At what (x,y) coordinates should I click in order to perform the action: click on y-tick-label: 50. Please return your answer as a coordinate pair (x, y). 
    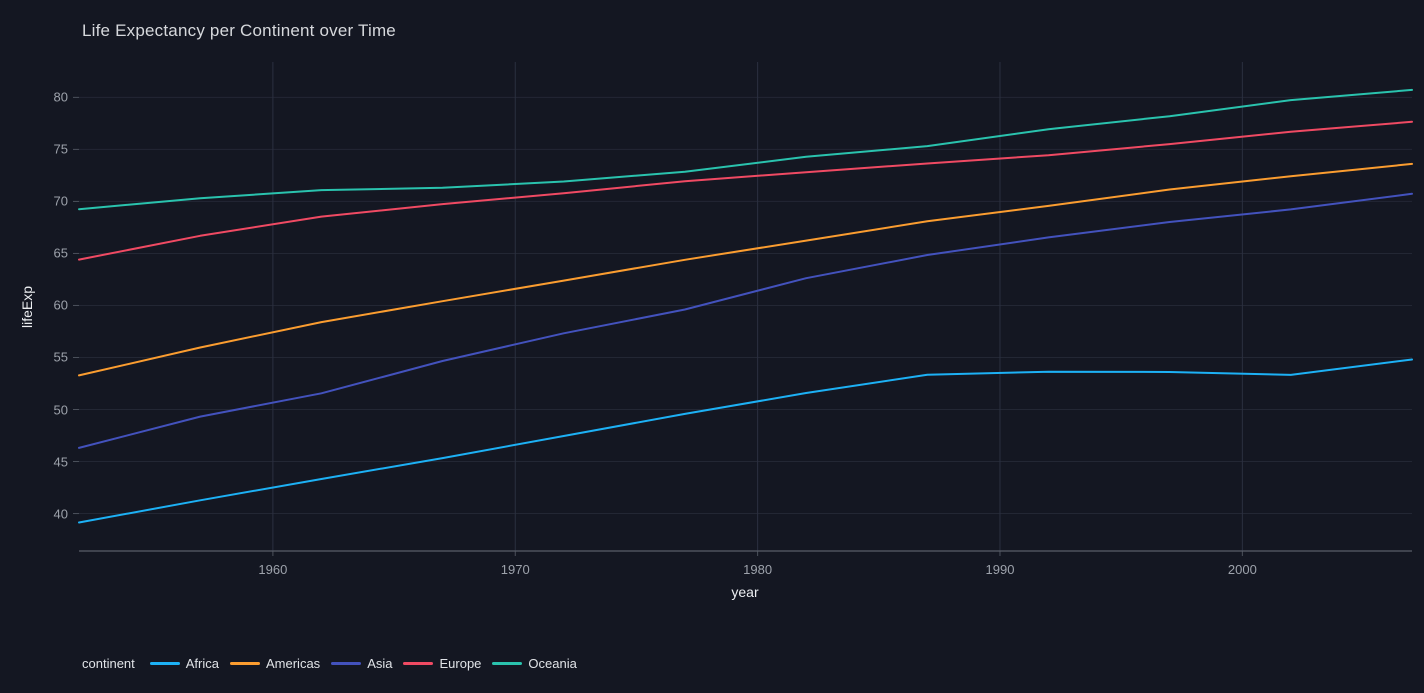
    Looking at the image, I should click on (60, 409).